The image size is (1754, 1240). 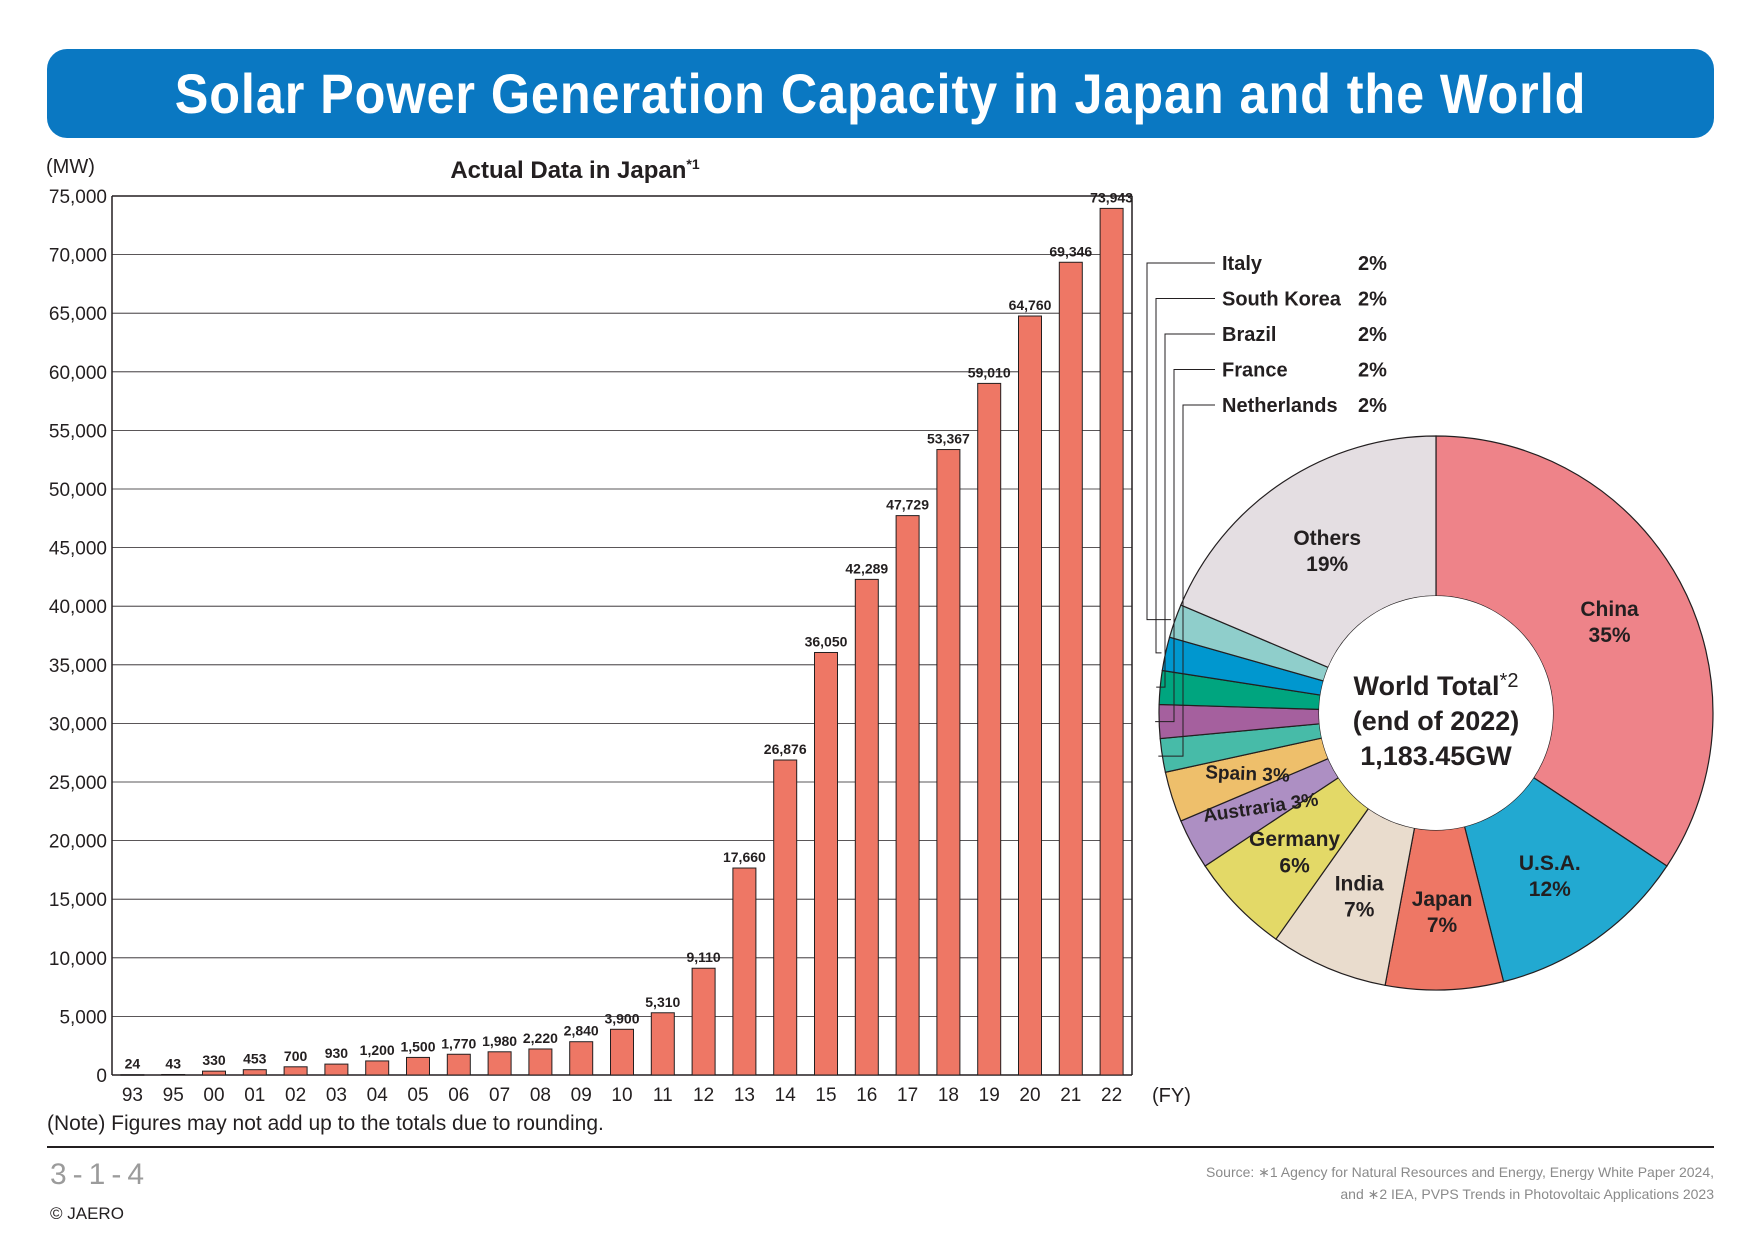 What do you see at coordinates (866, 568) in the screenshot?
I see `bar-value-label: 42,289` at bounding box center [866, 568].